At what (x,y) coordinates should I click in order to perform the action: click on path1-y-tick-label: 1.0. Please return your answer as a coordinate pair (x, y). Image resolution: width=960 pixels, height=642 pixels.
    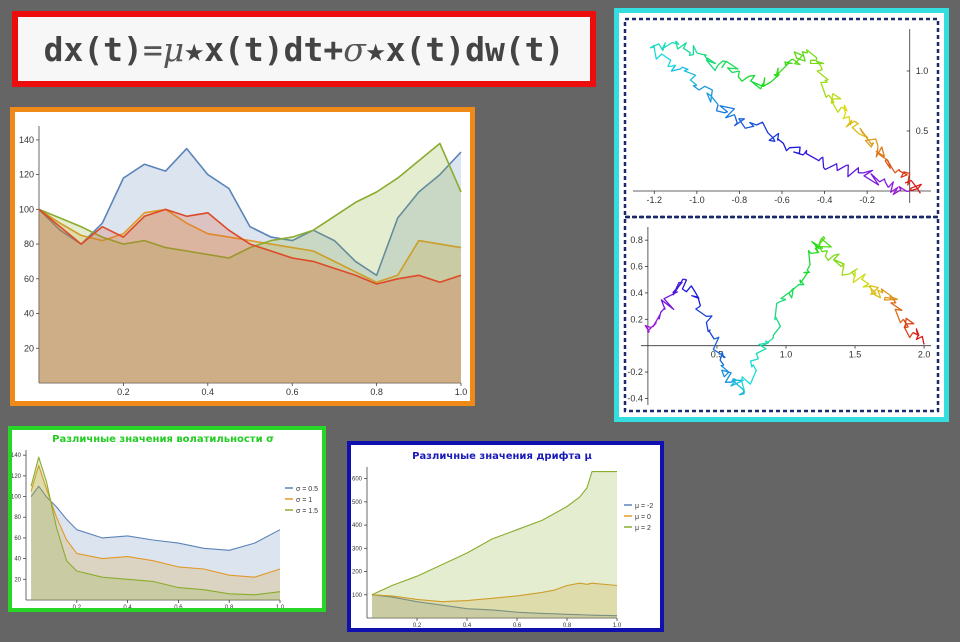
    Looking at the image, I should click on (922, 71).